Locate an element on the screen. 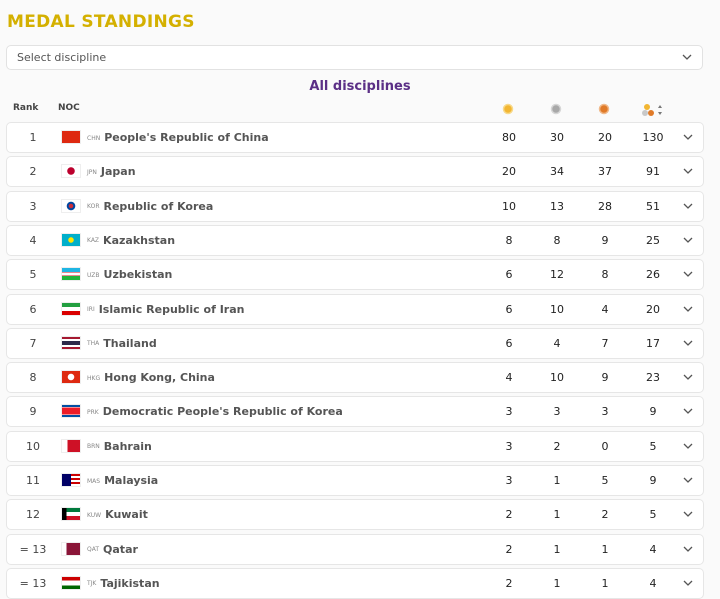 This screenshot has height=599, width=720. total-count: 130 is located at coordinates (653, 137).